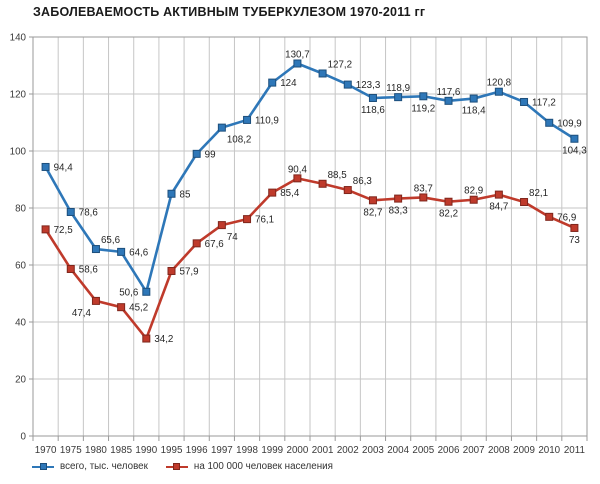  I want to click on data-point-label: 84,7, so click(498, 207).